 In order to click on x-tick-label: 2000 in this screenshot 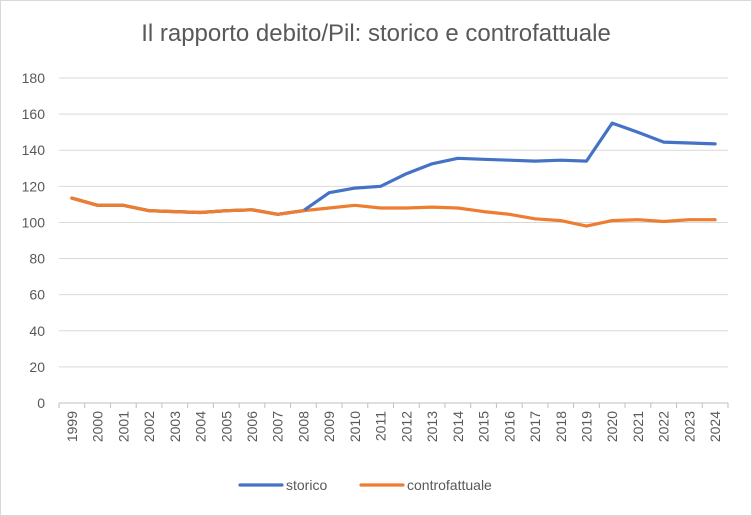, I will do `click(98, 426)`.